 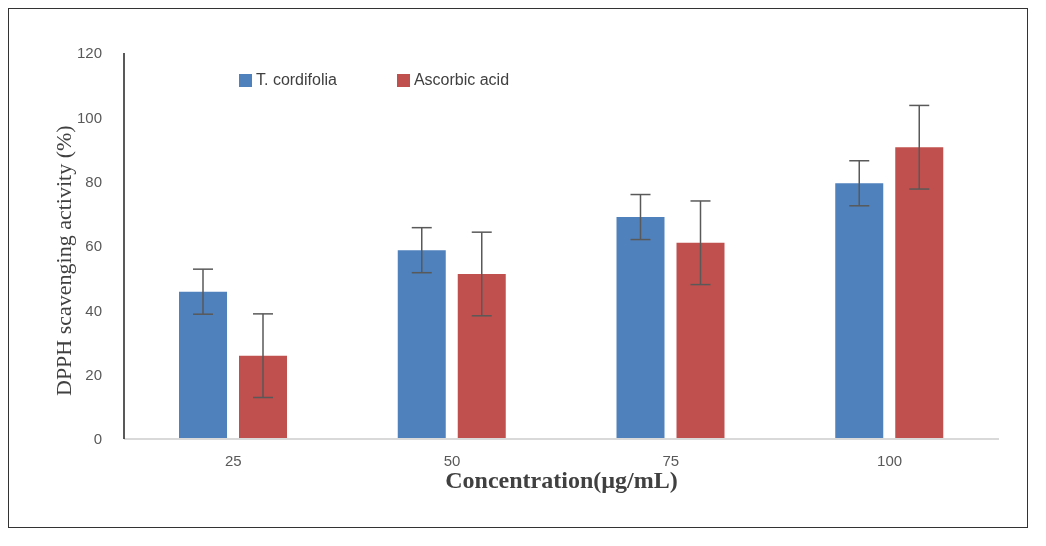 I want to click on x-tick-label: 75, so click(x=671, y=460).